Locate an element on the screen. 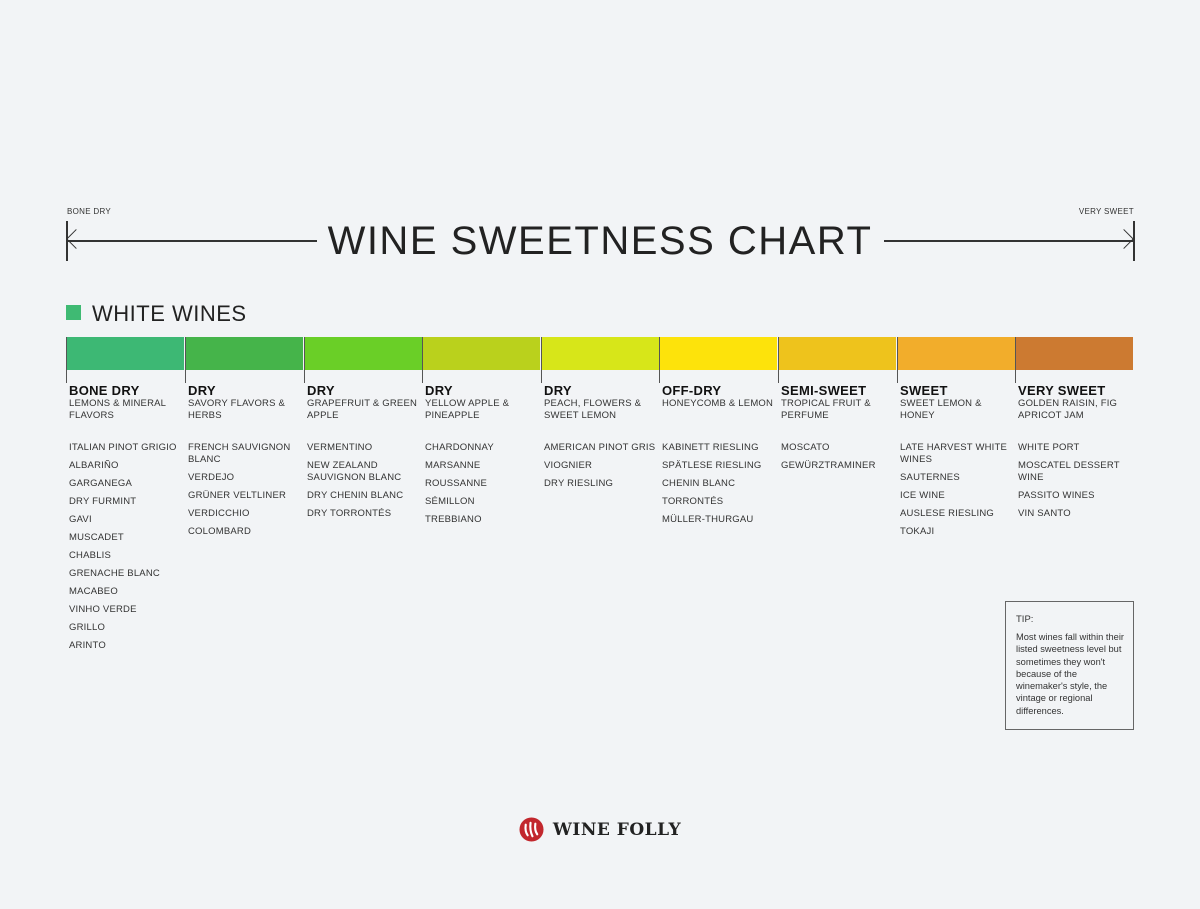 This screenshot has height=909, width=1200. scale-label-very-sweet: VERY SWEET is located at coordinates (1106, 211).